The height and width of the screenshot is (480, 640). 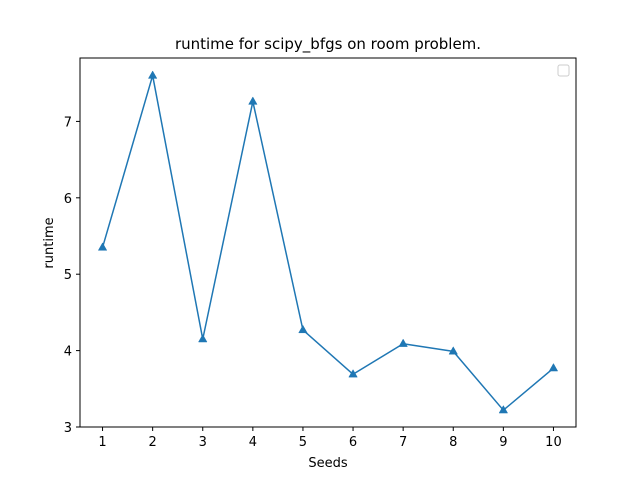 I want to click on x-tick-label: 4, so click(x=253, y=442).